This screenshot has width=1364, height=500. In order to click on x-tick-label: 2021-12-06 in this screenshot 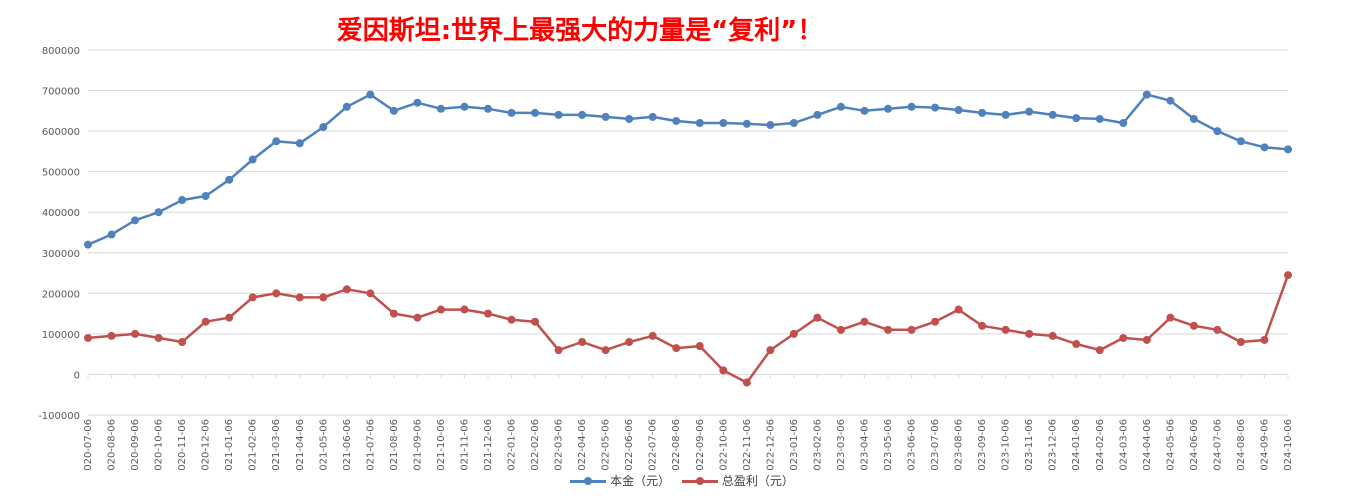, I will do `click(488, 444)`.